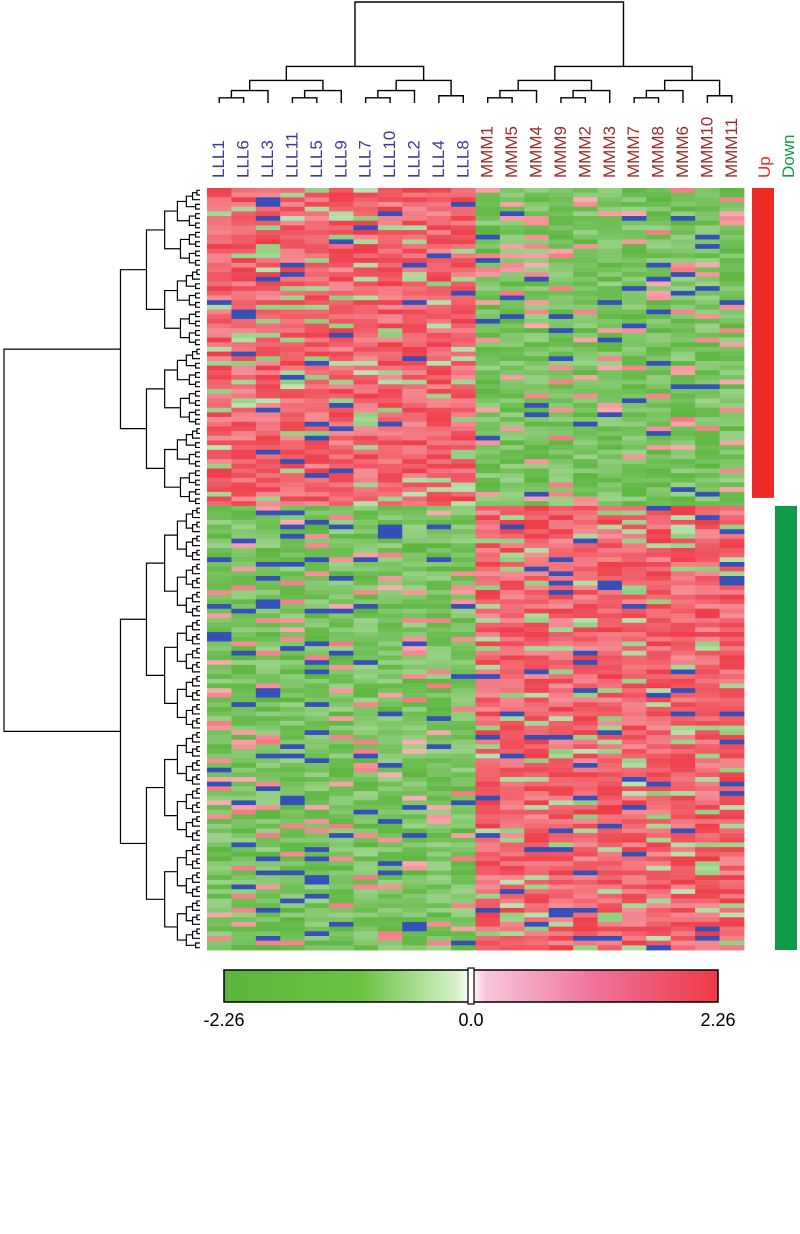 The width and height of the screenshot is (800, 1234). What do you see at coordinates (731, 148) in the screenshot?
I see `column-label: MMM11` at bounding box center [731, 148].